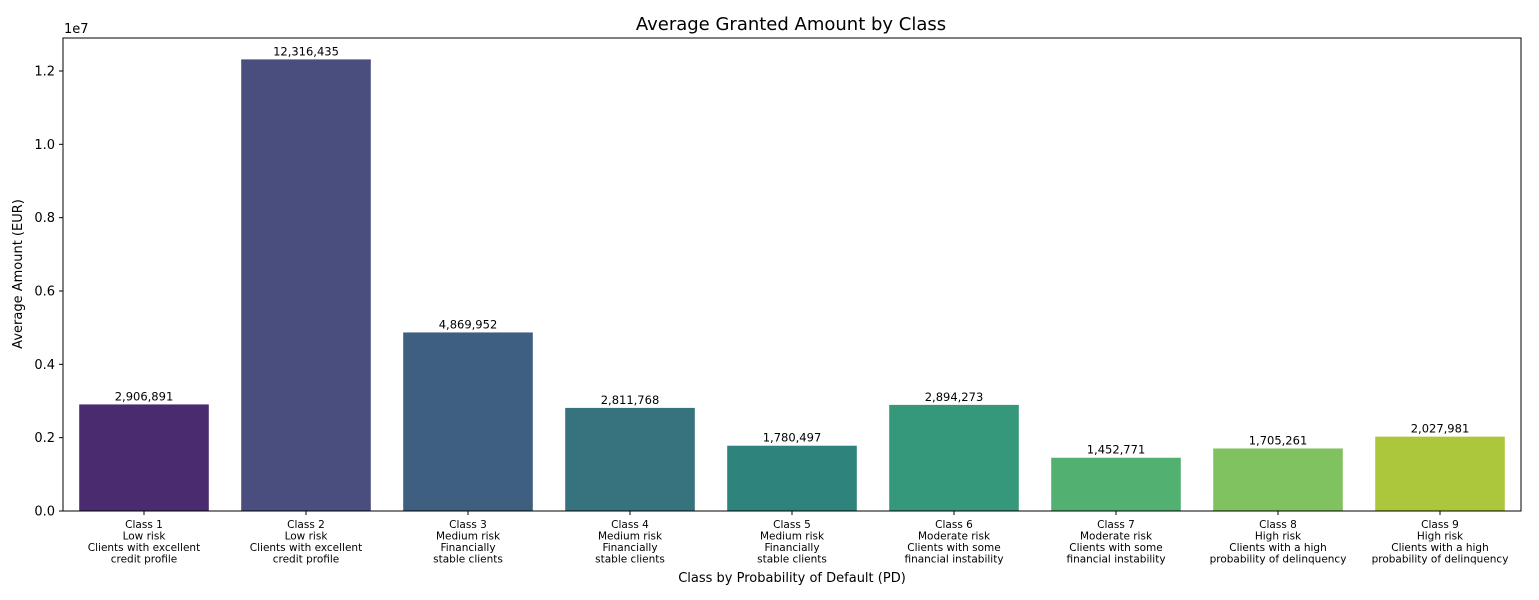 This screenshot has height=600, width=1539. What do you see at coordinates (468, 525) in the screenshot?
I see `x-tick-label-line: Class 3` at bounding box center [468, 525].